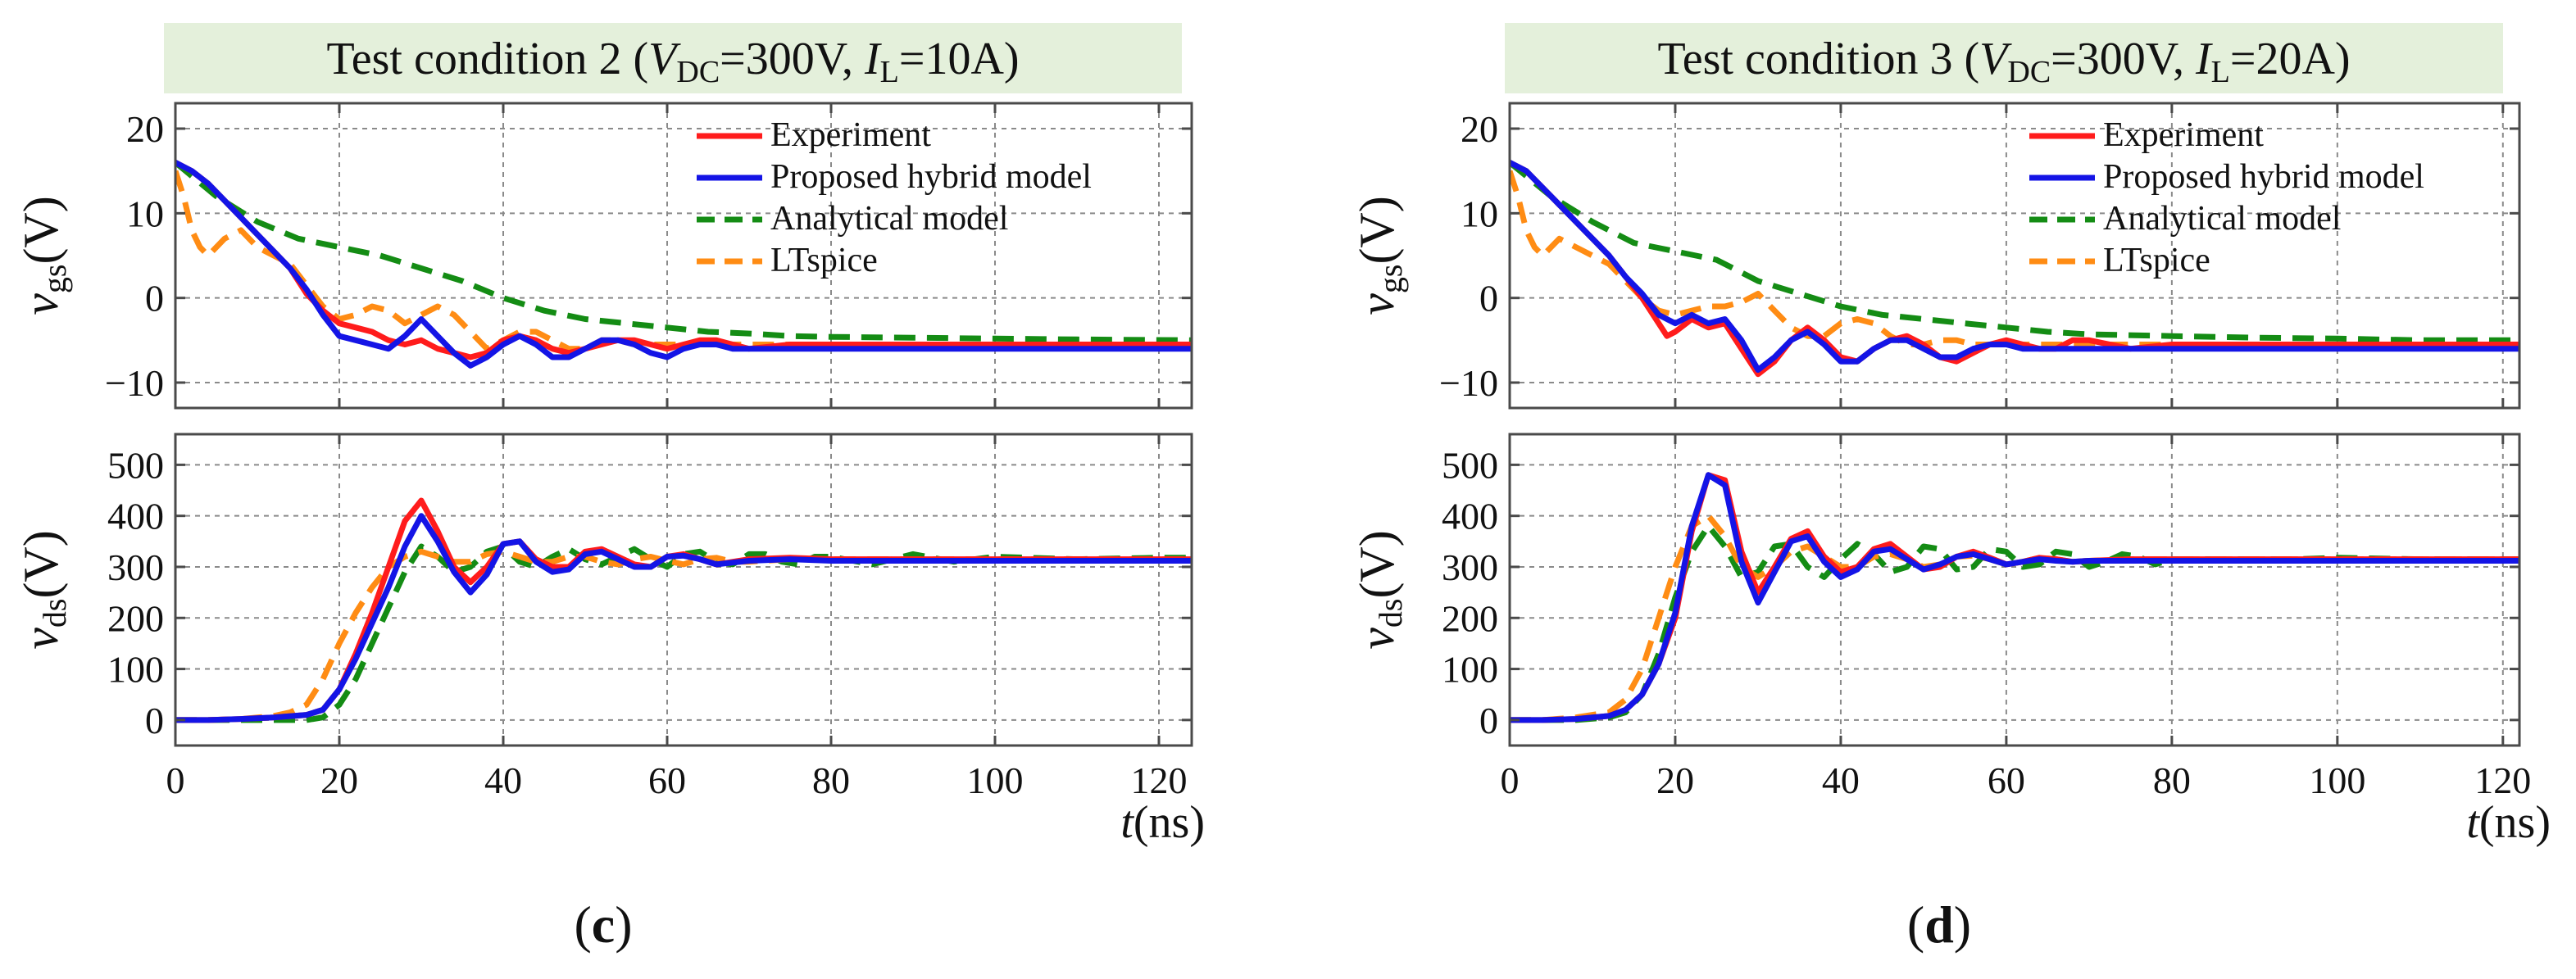  I want to click on title-il-symbol: I, so click(873, 59).